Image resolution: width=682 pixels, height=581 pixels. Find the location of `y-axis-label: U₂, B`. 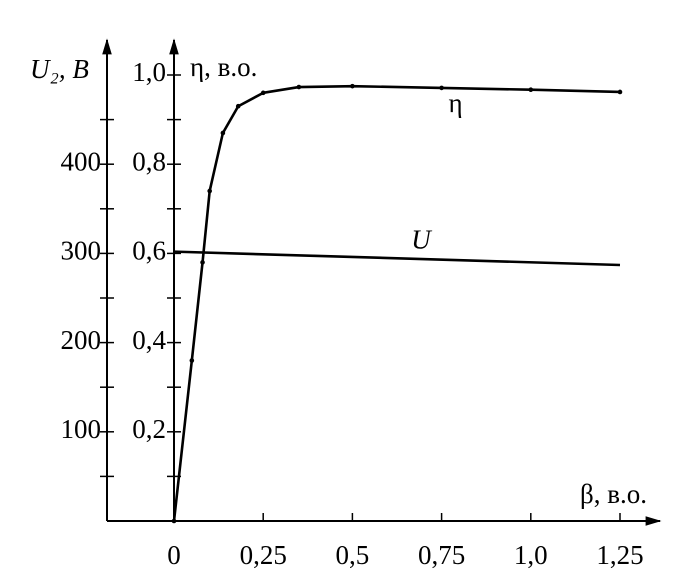

y-axis-label: U₂, B is located at coordinates (59, 69).